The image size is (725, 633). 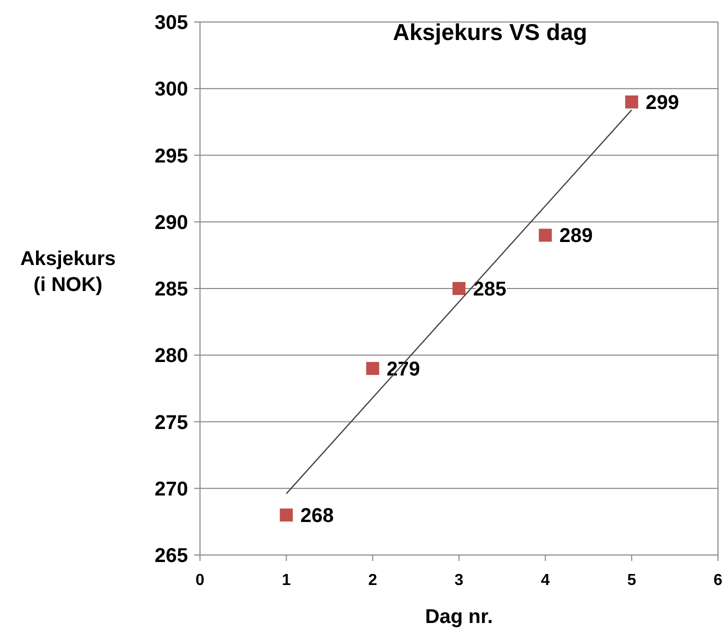 I want to click on y-tick-label: 300, so click(x=171, y=89).